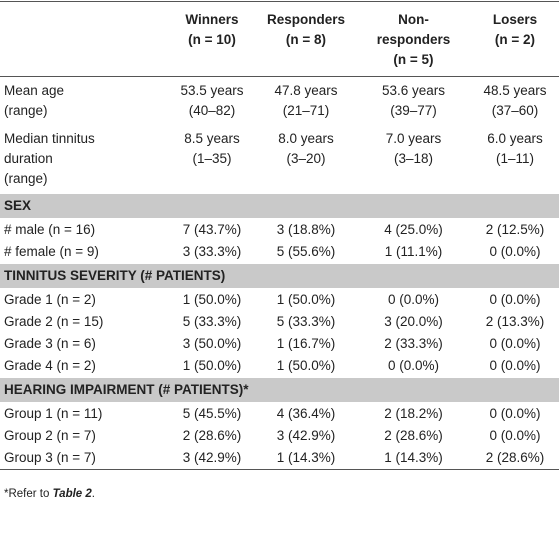 The width and height of the screenshot is (559, 544). I want to click on cell: 7 (43.7%), so click(212, 230).